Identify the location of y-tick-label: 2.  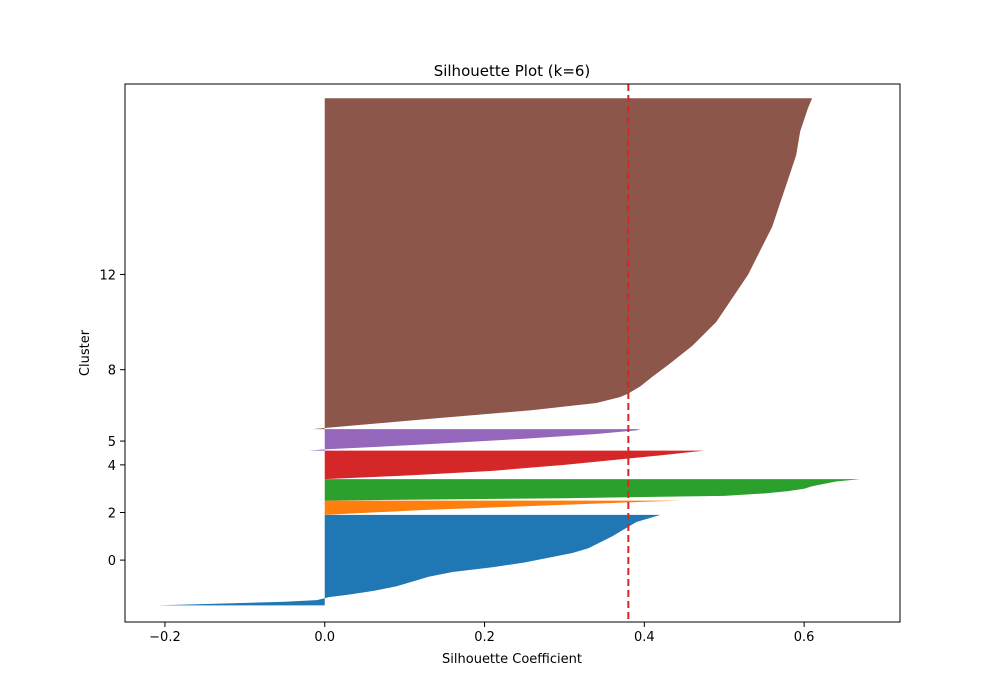
(112, 513).